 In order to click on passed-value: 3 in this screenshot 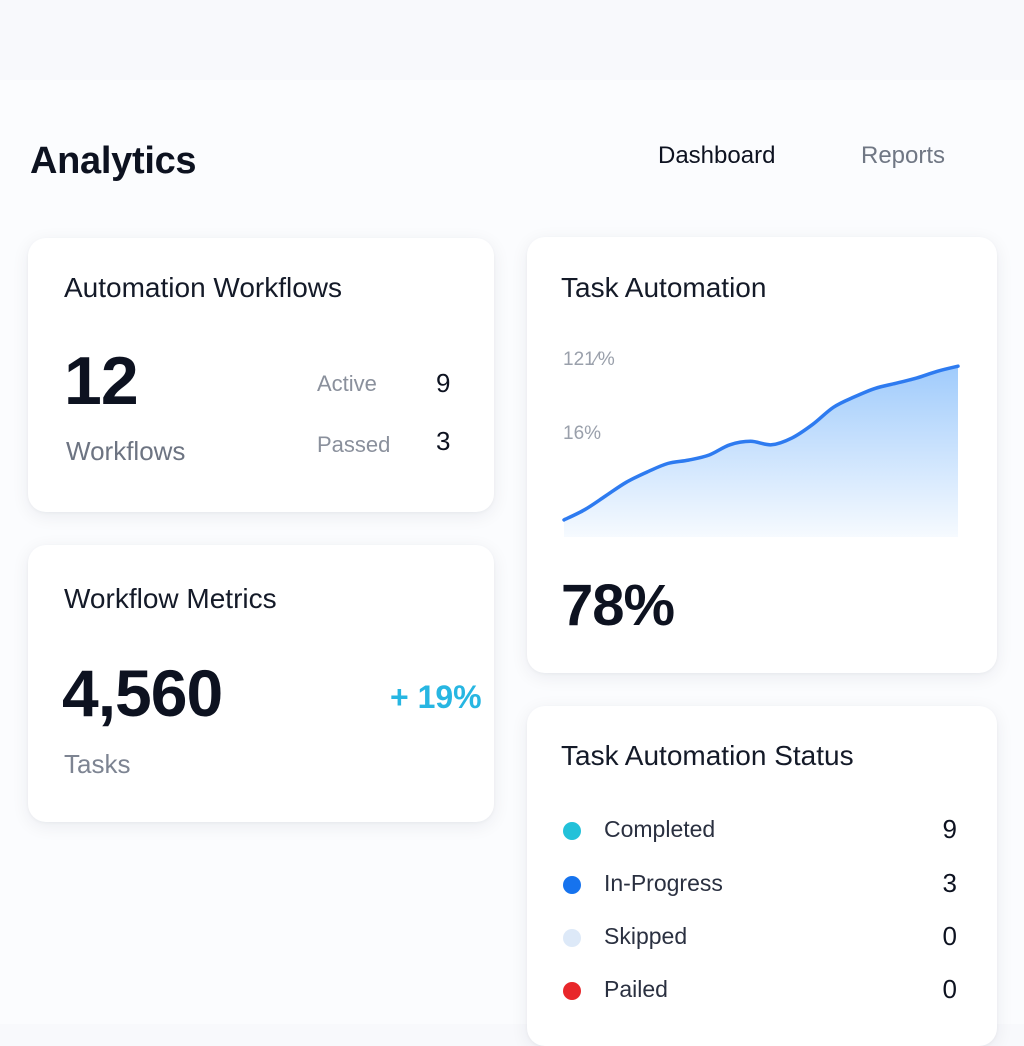, I will do `click(443, 441)`.